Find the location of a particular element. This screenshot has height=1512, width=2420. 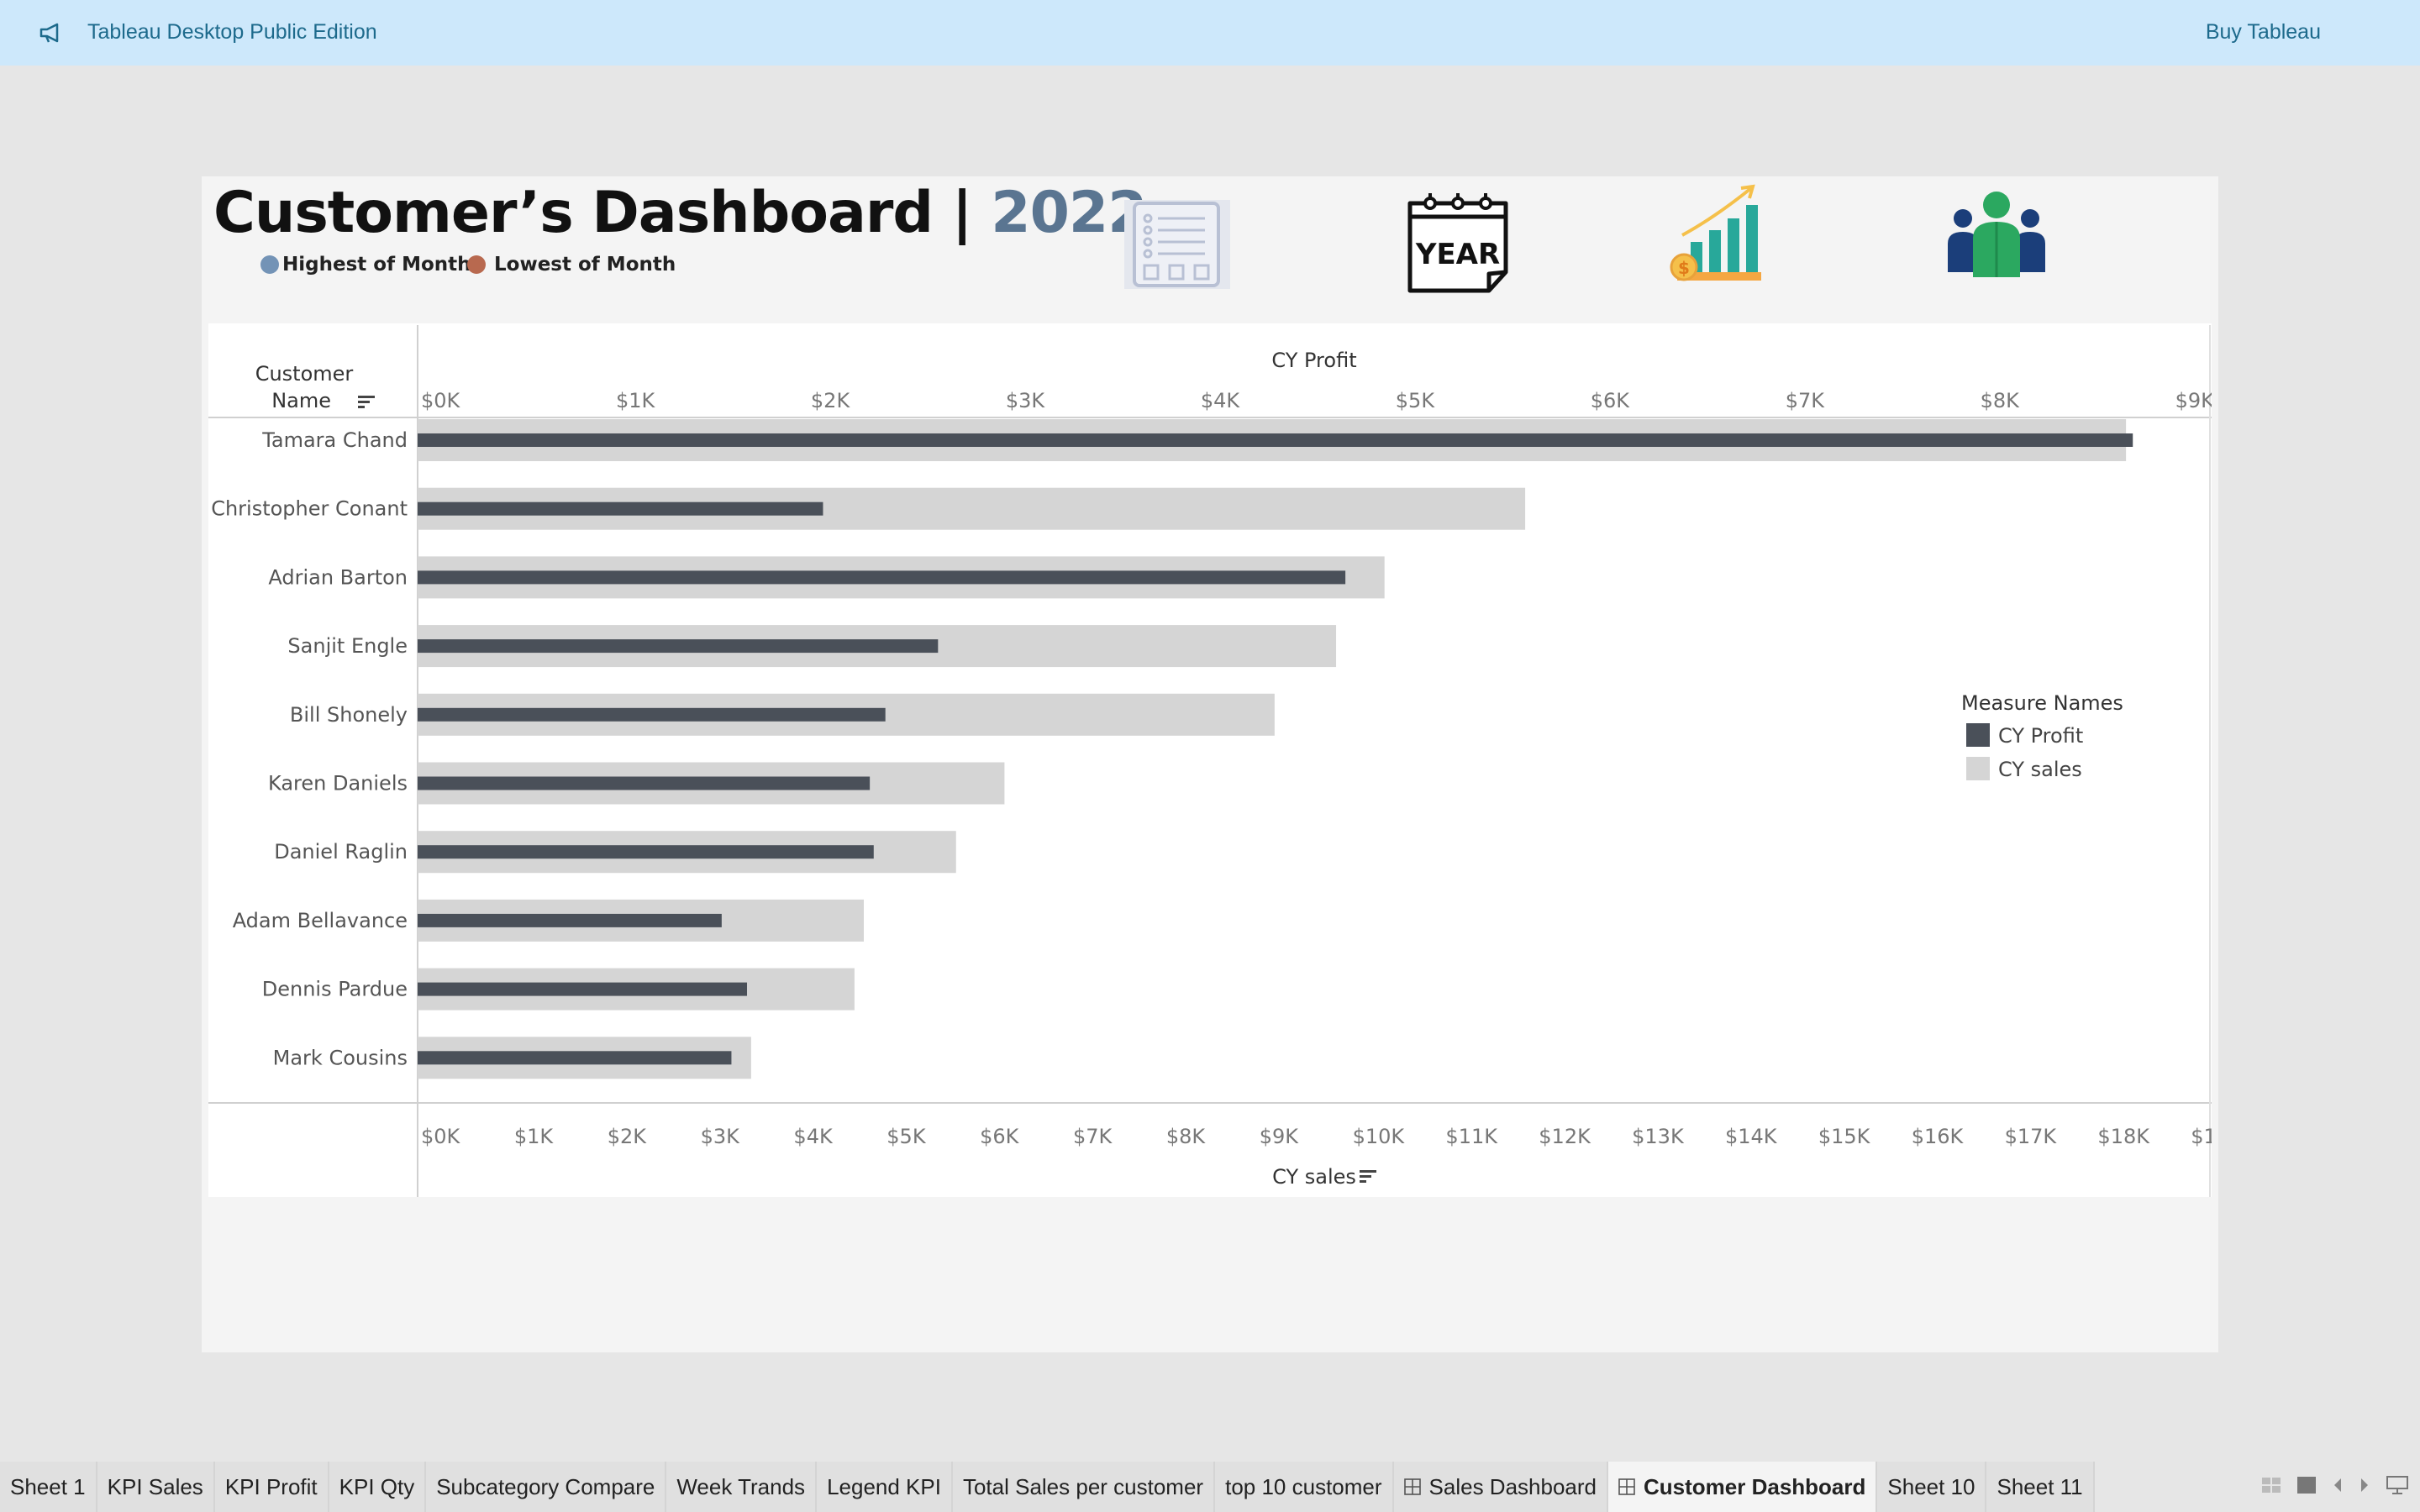

tab-kpi-sales: KPI Sales is located at coordinates (156, 1487).